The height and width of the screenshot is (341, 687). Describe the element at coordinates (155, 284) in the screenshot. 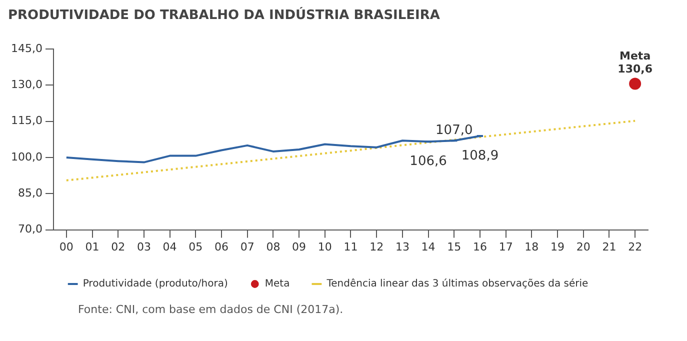

I see `legend-label: Produtividade (produto/hora)` at that location.